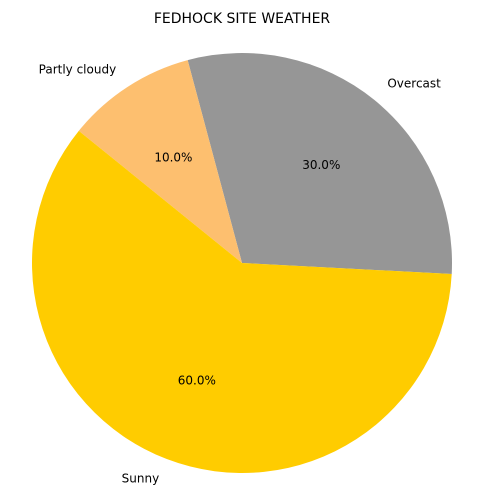 This screenshot has width=484, height=504. I want to click on slice-label-partly-cloudy: Partly cloudy, so click(78, 69).